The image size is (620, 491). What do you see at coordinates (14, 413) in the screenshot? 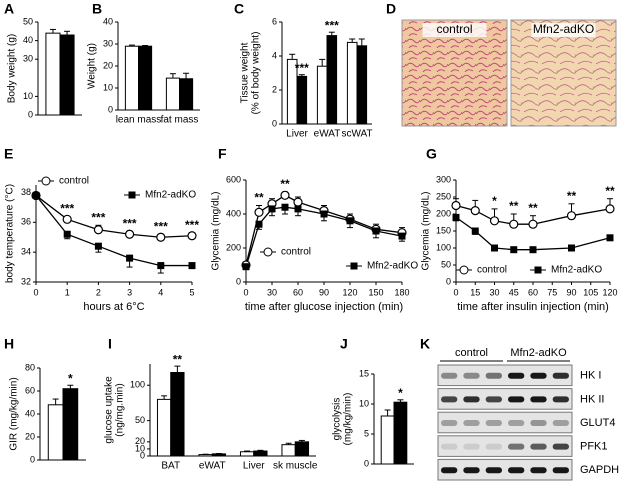
I see `y-axis-label: GIR (mg/kg/min)` at bounding box center [14, 413].